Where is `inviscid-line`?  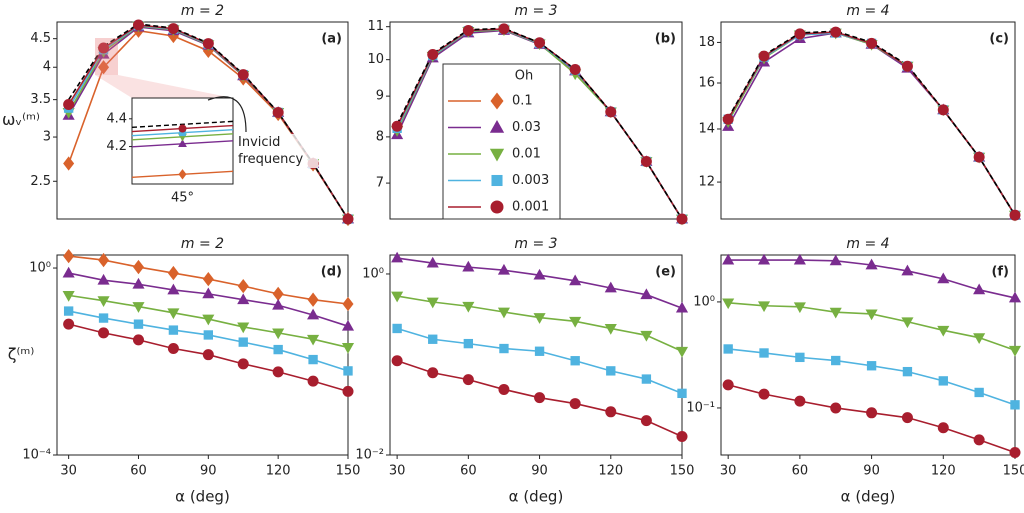
inviscid-line is located at coordinates (871, 123).